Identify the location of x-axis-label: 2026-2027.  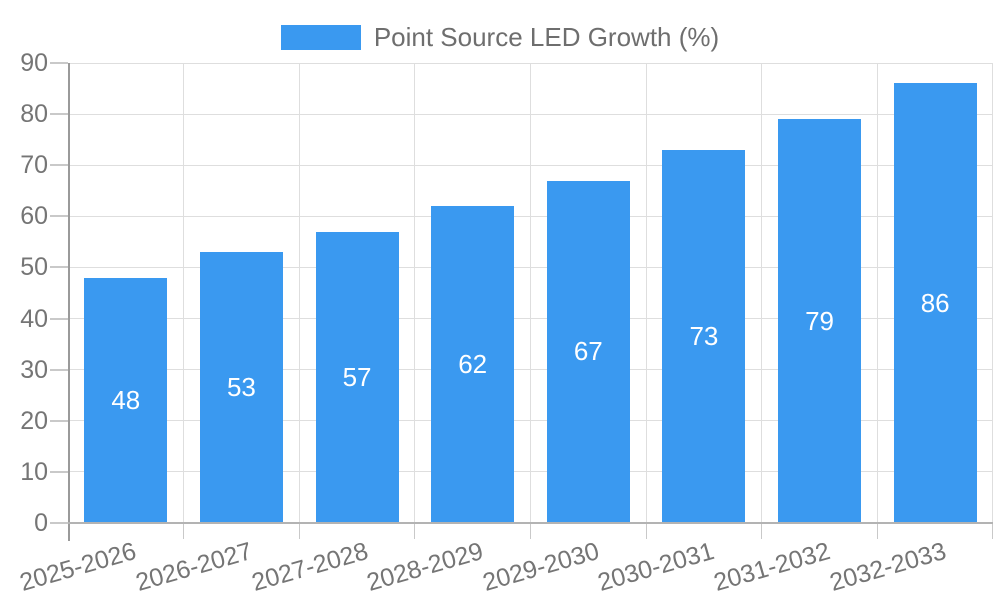
(194, 567).